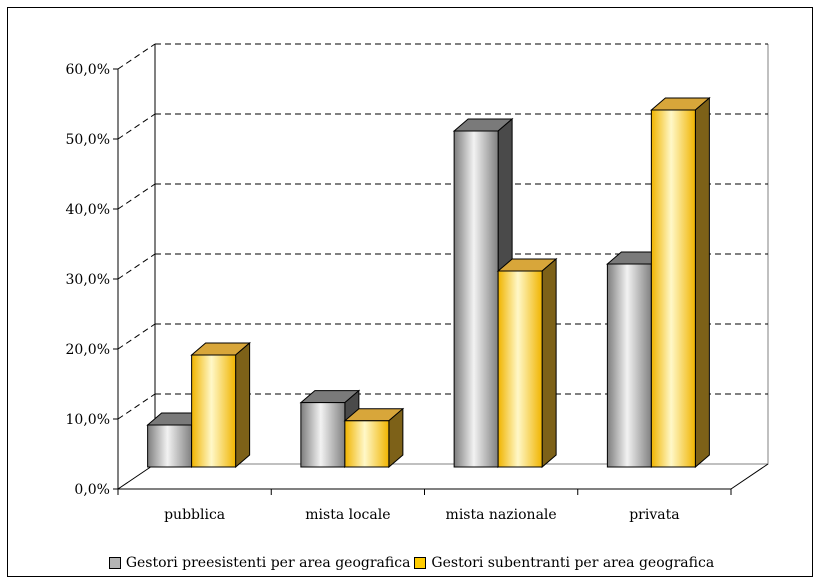 This screenshot has width=823, height=585. Describe the element at coordinates (88, 280) in the screenshot. I see `y-tick-label: 30,0%` at that location.